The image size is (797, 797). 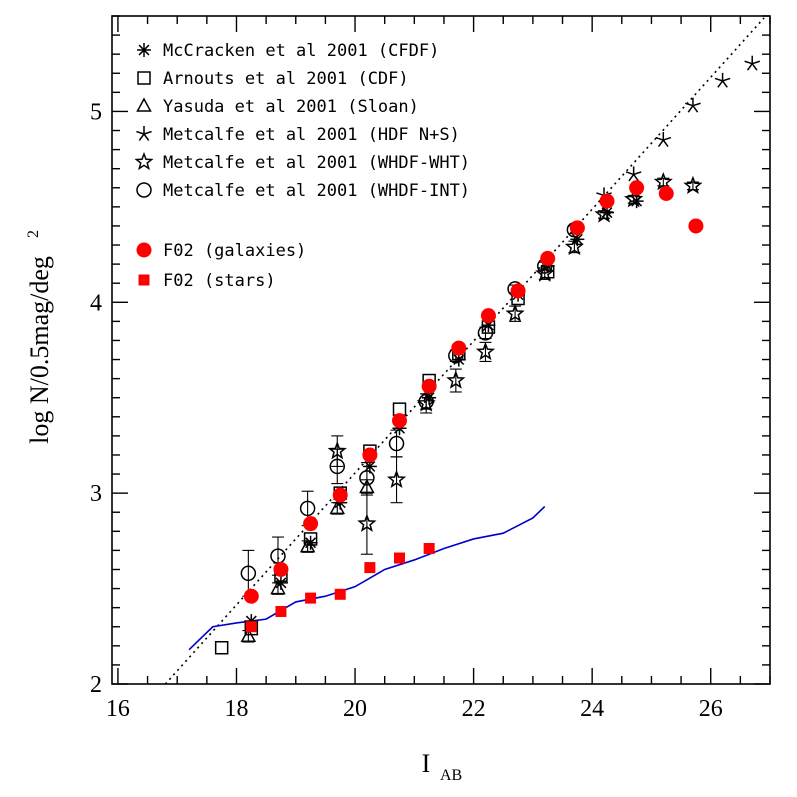 I want to click on x-tick-label: 20, so click(x=355, y=709).